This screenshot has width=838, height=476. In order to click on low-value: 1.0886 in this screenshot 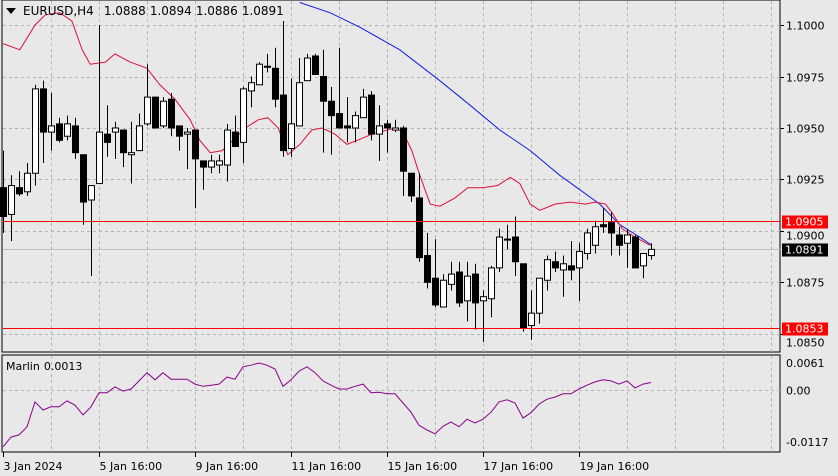, I will do `click(216, 11)`.